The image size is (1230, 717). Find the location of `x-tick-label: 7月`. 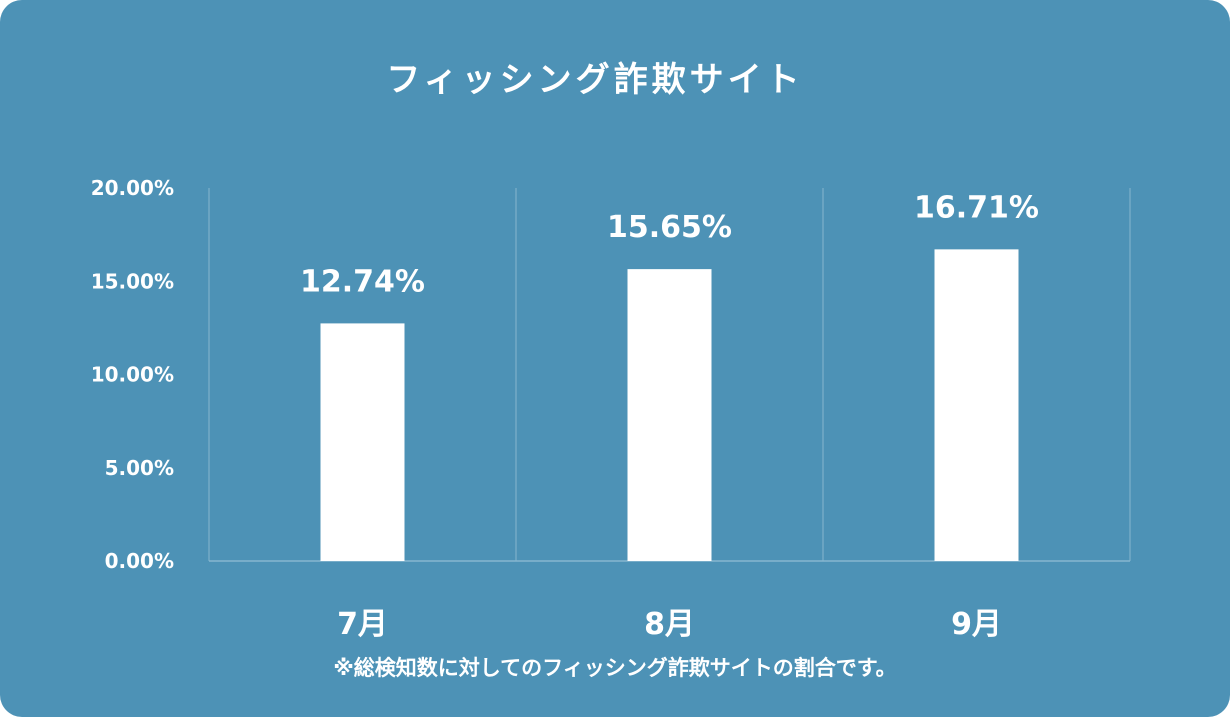

x-tick-label: 7月 is located at coordinates (362, 624).